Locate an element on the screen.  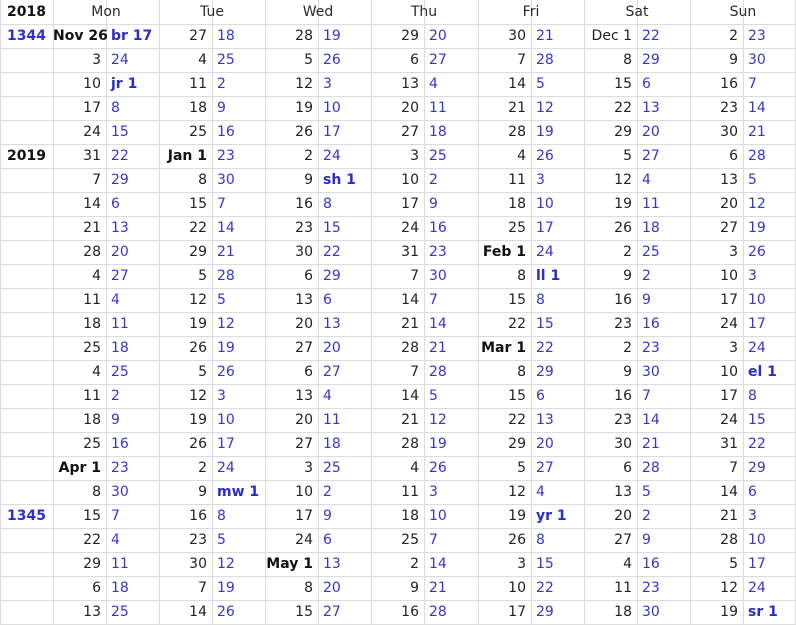
islamic-date: 3 is located at coordinates (433, 492).